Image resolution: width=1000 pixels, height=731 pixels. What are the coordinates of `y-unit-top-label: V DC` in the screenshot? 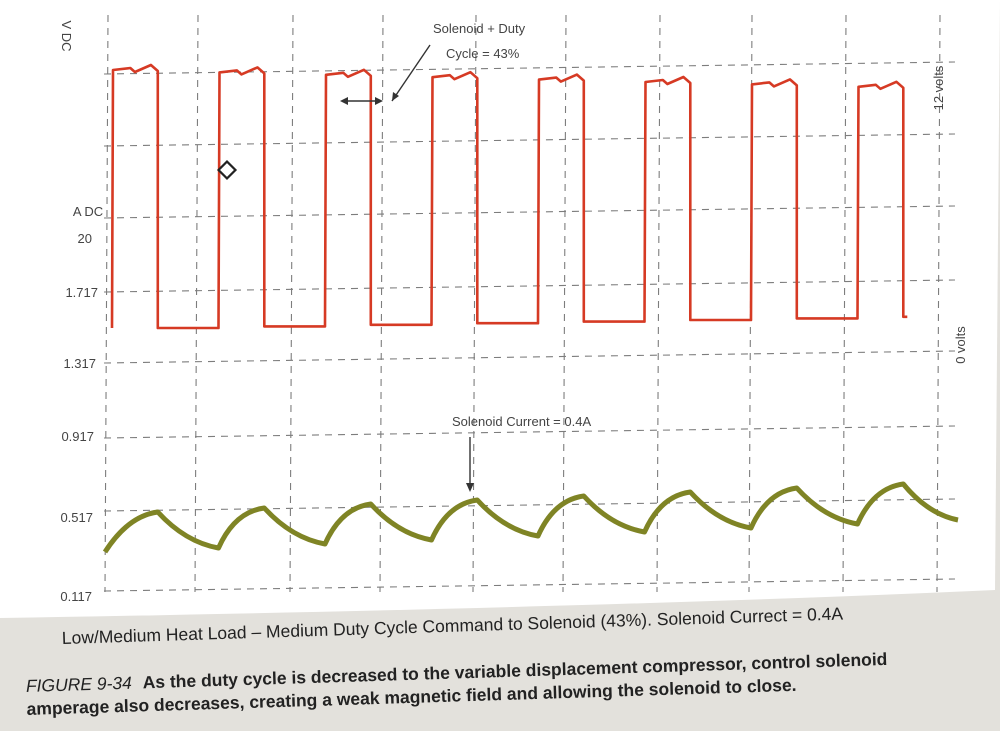 It's located at (66, 35).